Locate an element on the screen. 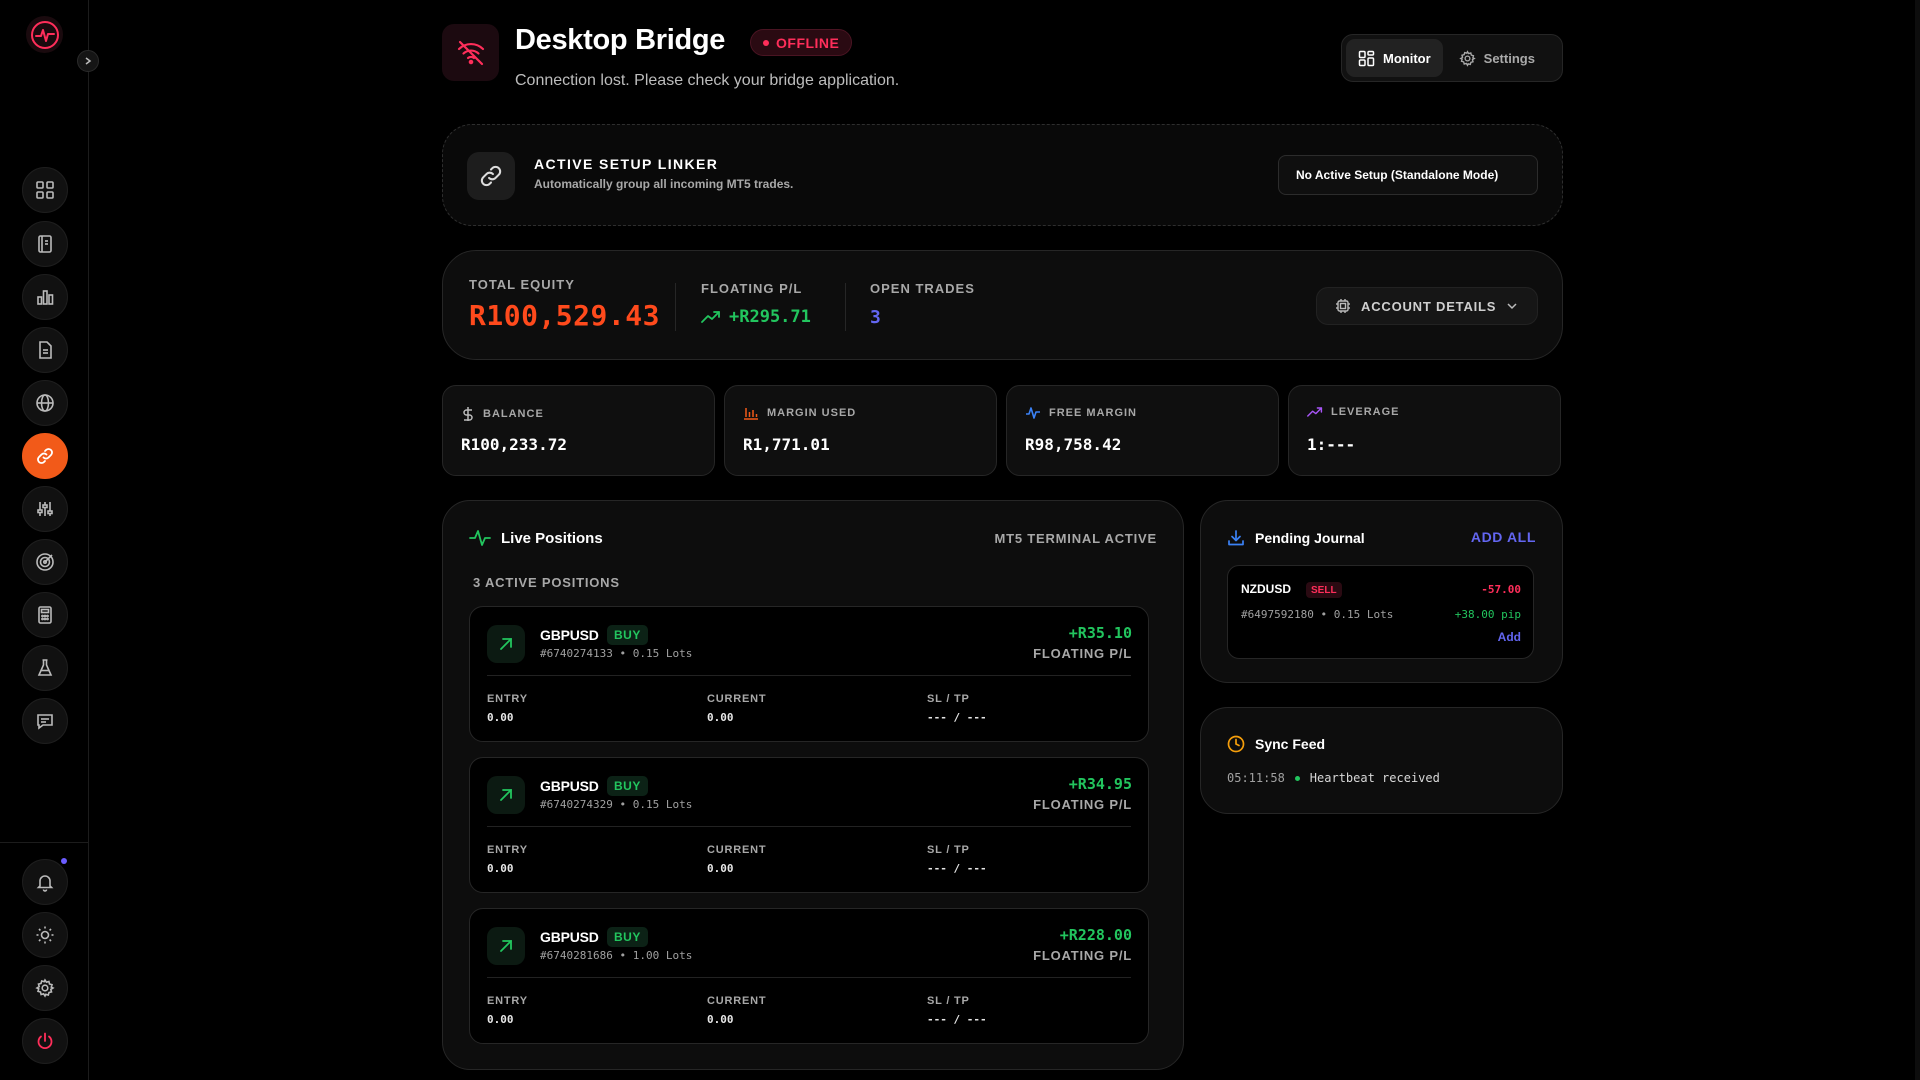 The width and height of the screenshot is (1920, 1080). position-meta: #6740274329 • 0.15 Lots is located at coordinates (616, 804).